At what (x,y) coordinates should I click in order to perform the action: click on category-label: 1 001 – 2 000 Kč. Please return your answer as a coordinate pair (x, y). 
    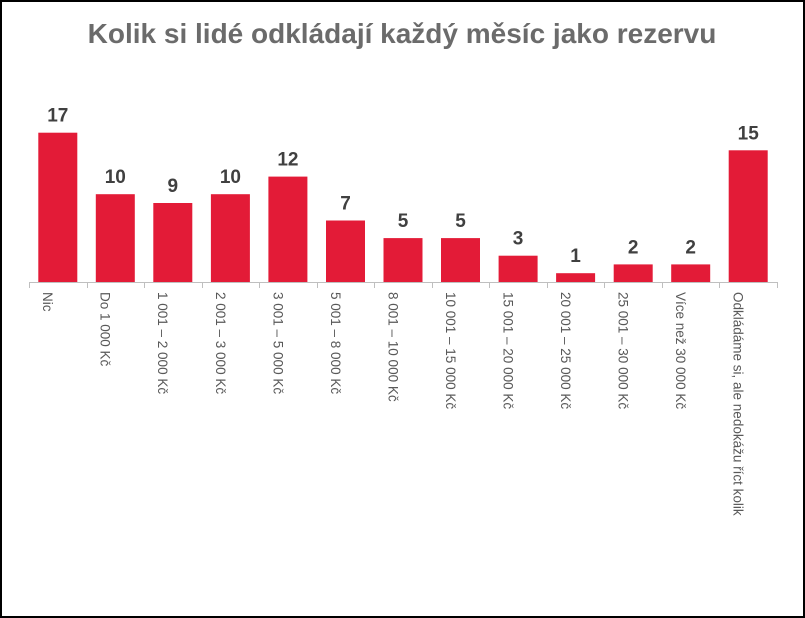
    Looking at the image, I should click on (162, 343).